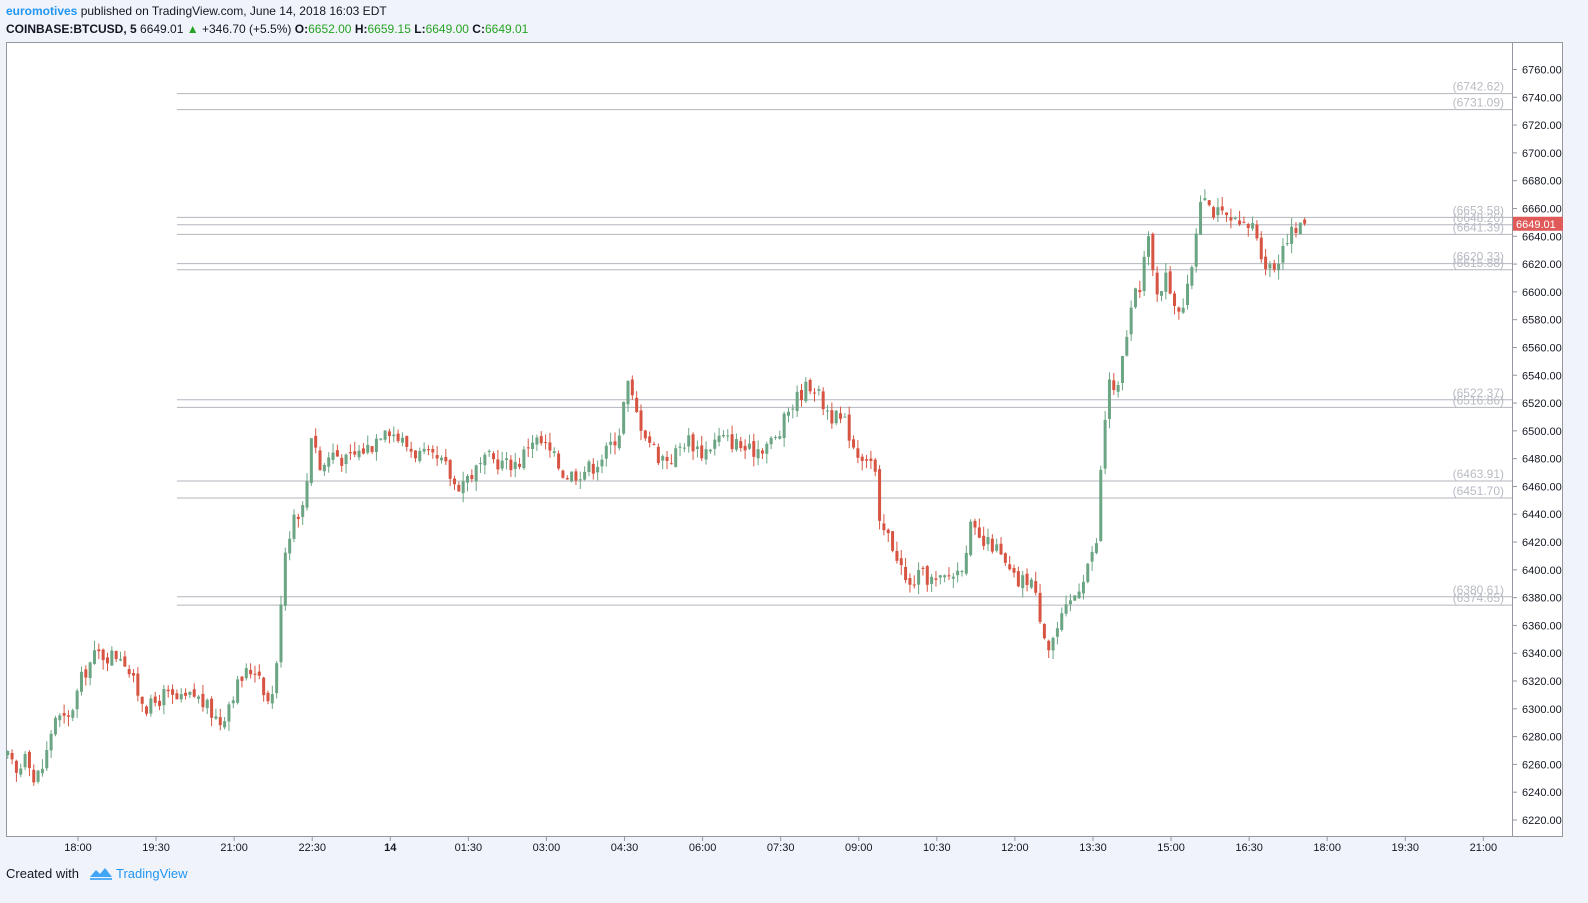  What do you see at coordinates (447, 29) in the screenshot?
I see `low-value: 6649.00` at bounding box center [447, 29].